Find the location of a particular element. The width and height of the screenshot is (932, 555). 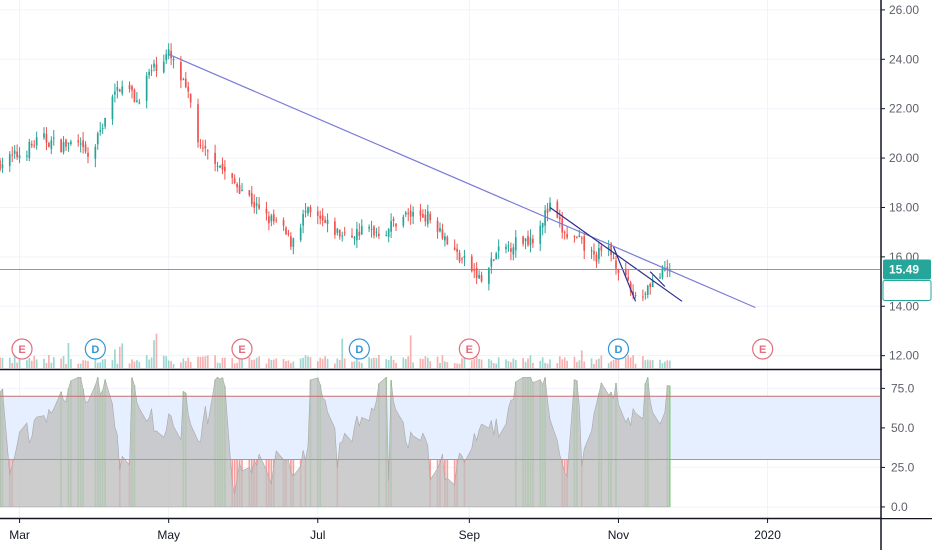

time-tick-label: May is located at coordinates (168, 535).